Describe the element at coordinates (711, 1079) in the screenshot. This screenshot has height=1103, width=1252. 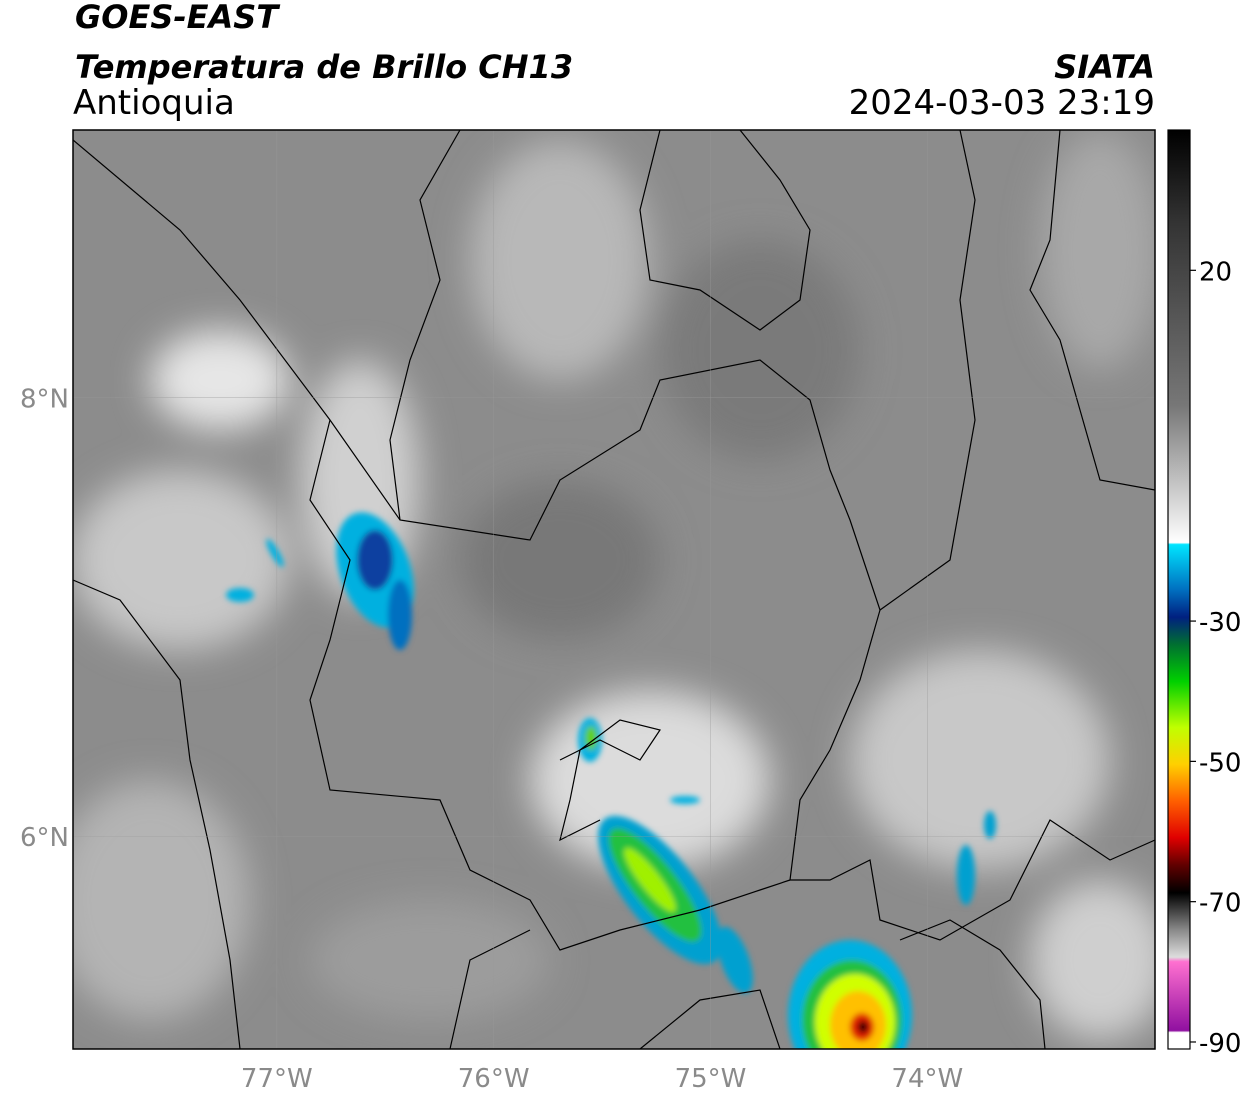
I see `lon-tick-label: 75°W` at that location.